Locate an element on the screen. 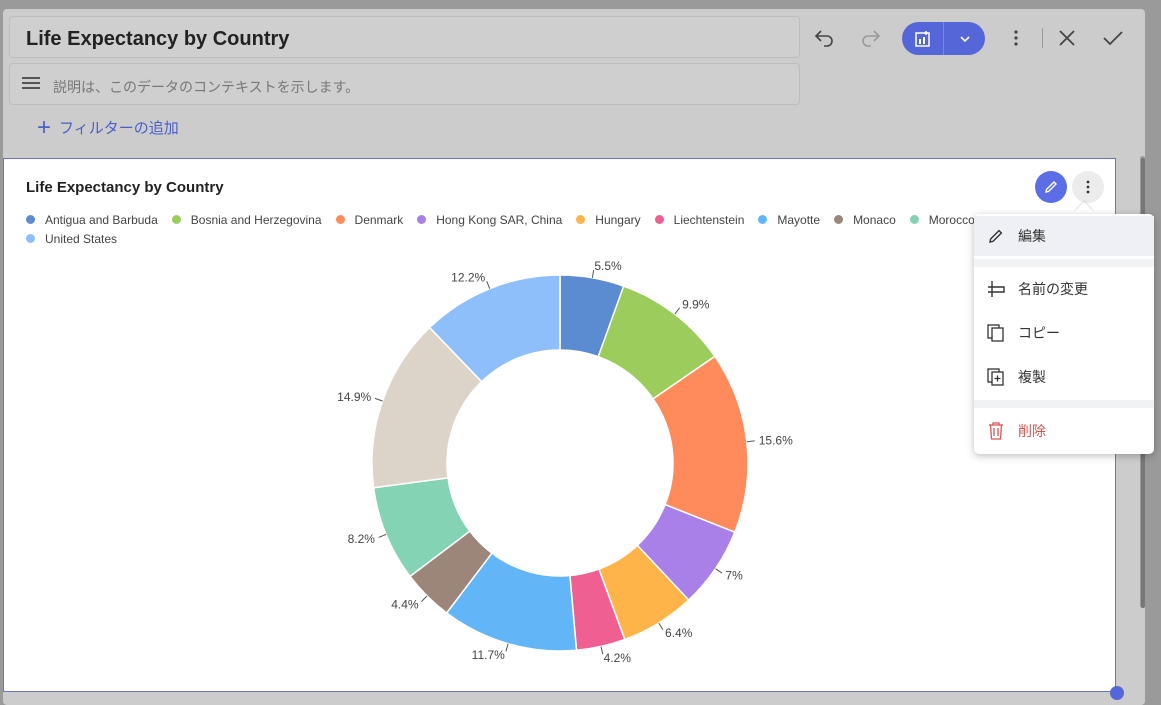  legend-item: Hungary is located at coordinates (608, 219).